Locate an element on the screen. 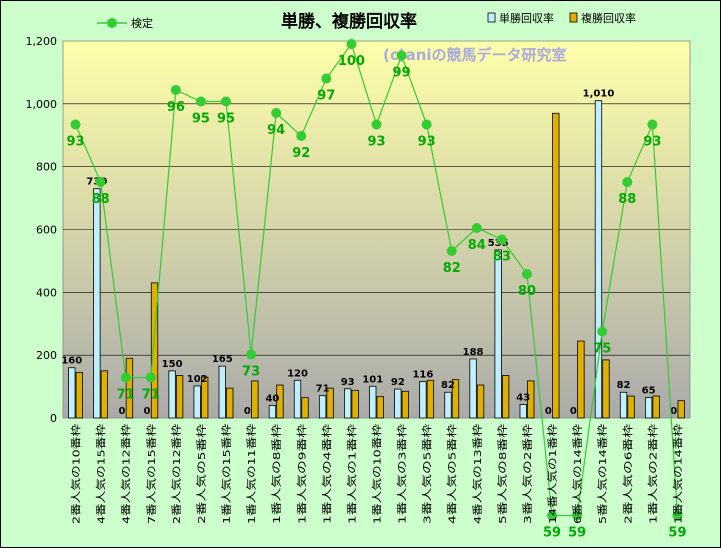 Image resolution: width=721 pixels, height=548 pixels. x-category-label: 6番人気の14番枠 is located at coordinates (577, 474).